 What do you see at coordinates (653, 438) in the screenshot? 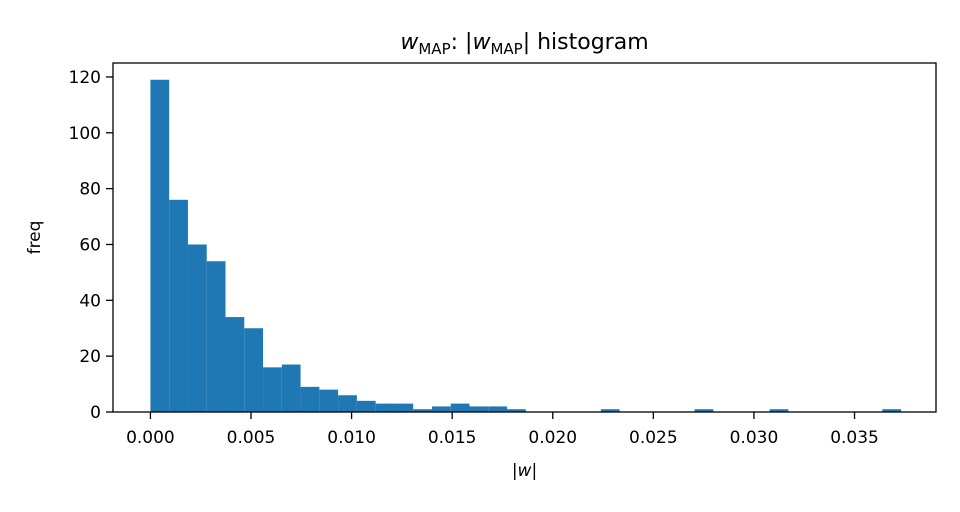
I see `x-tick-label: 0.025` at bounding box center [653, 438].